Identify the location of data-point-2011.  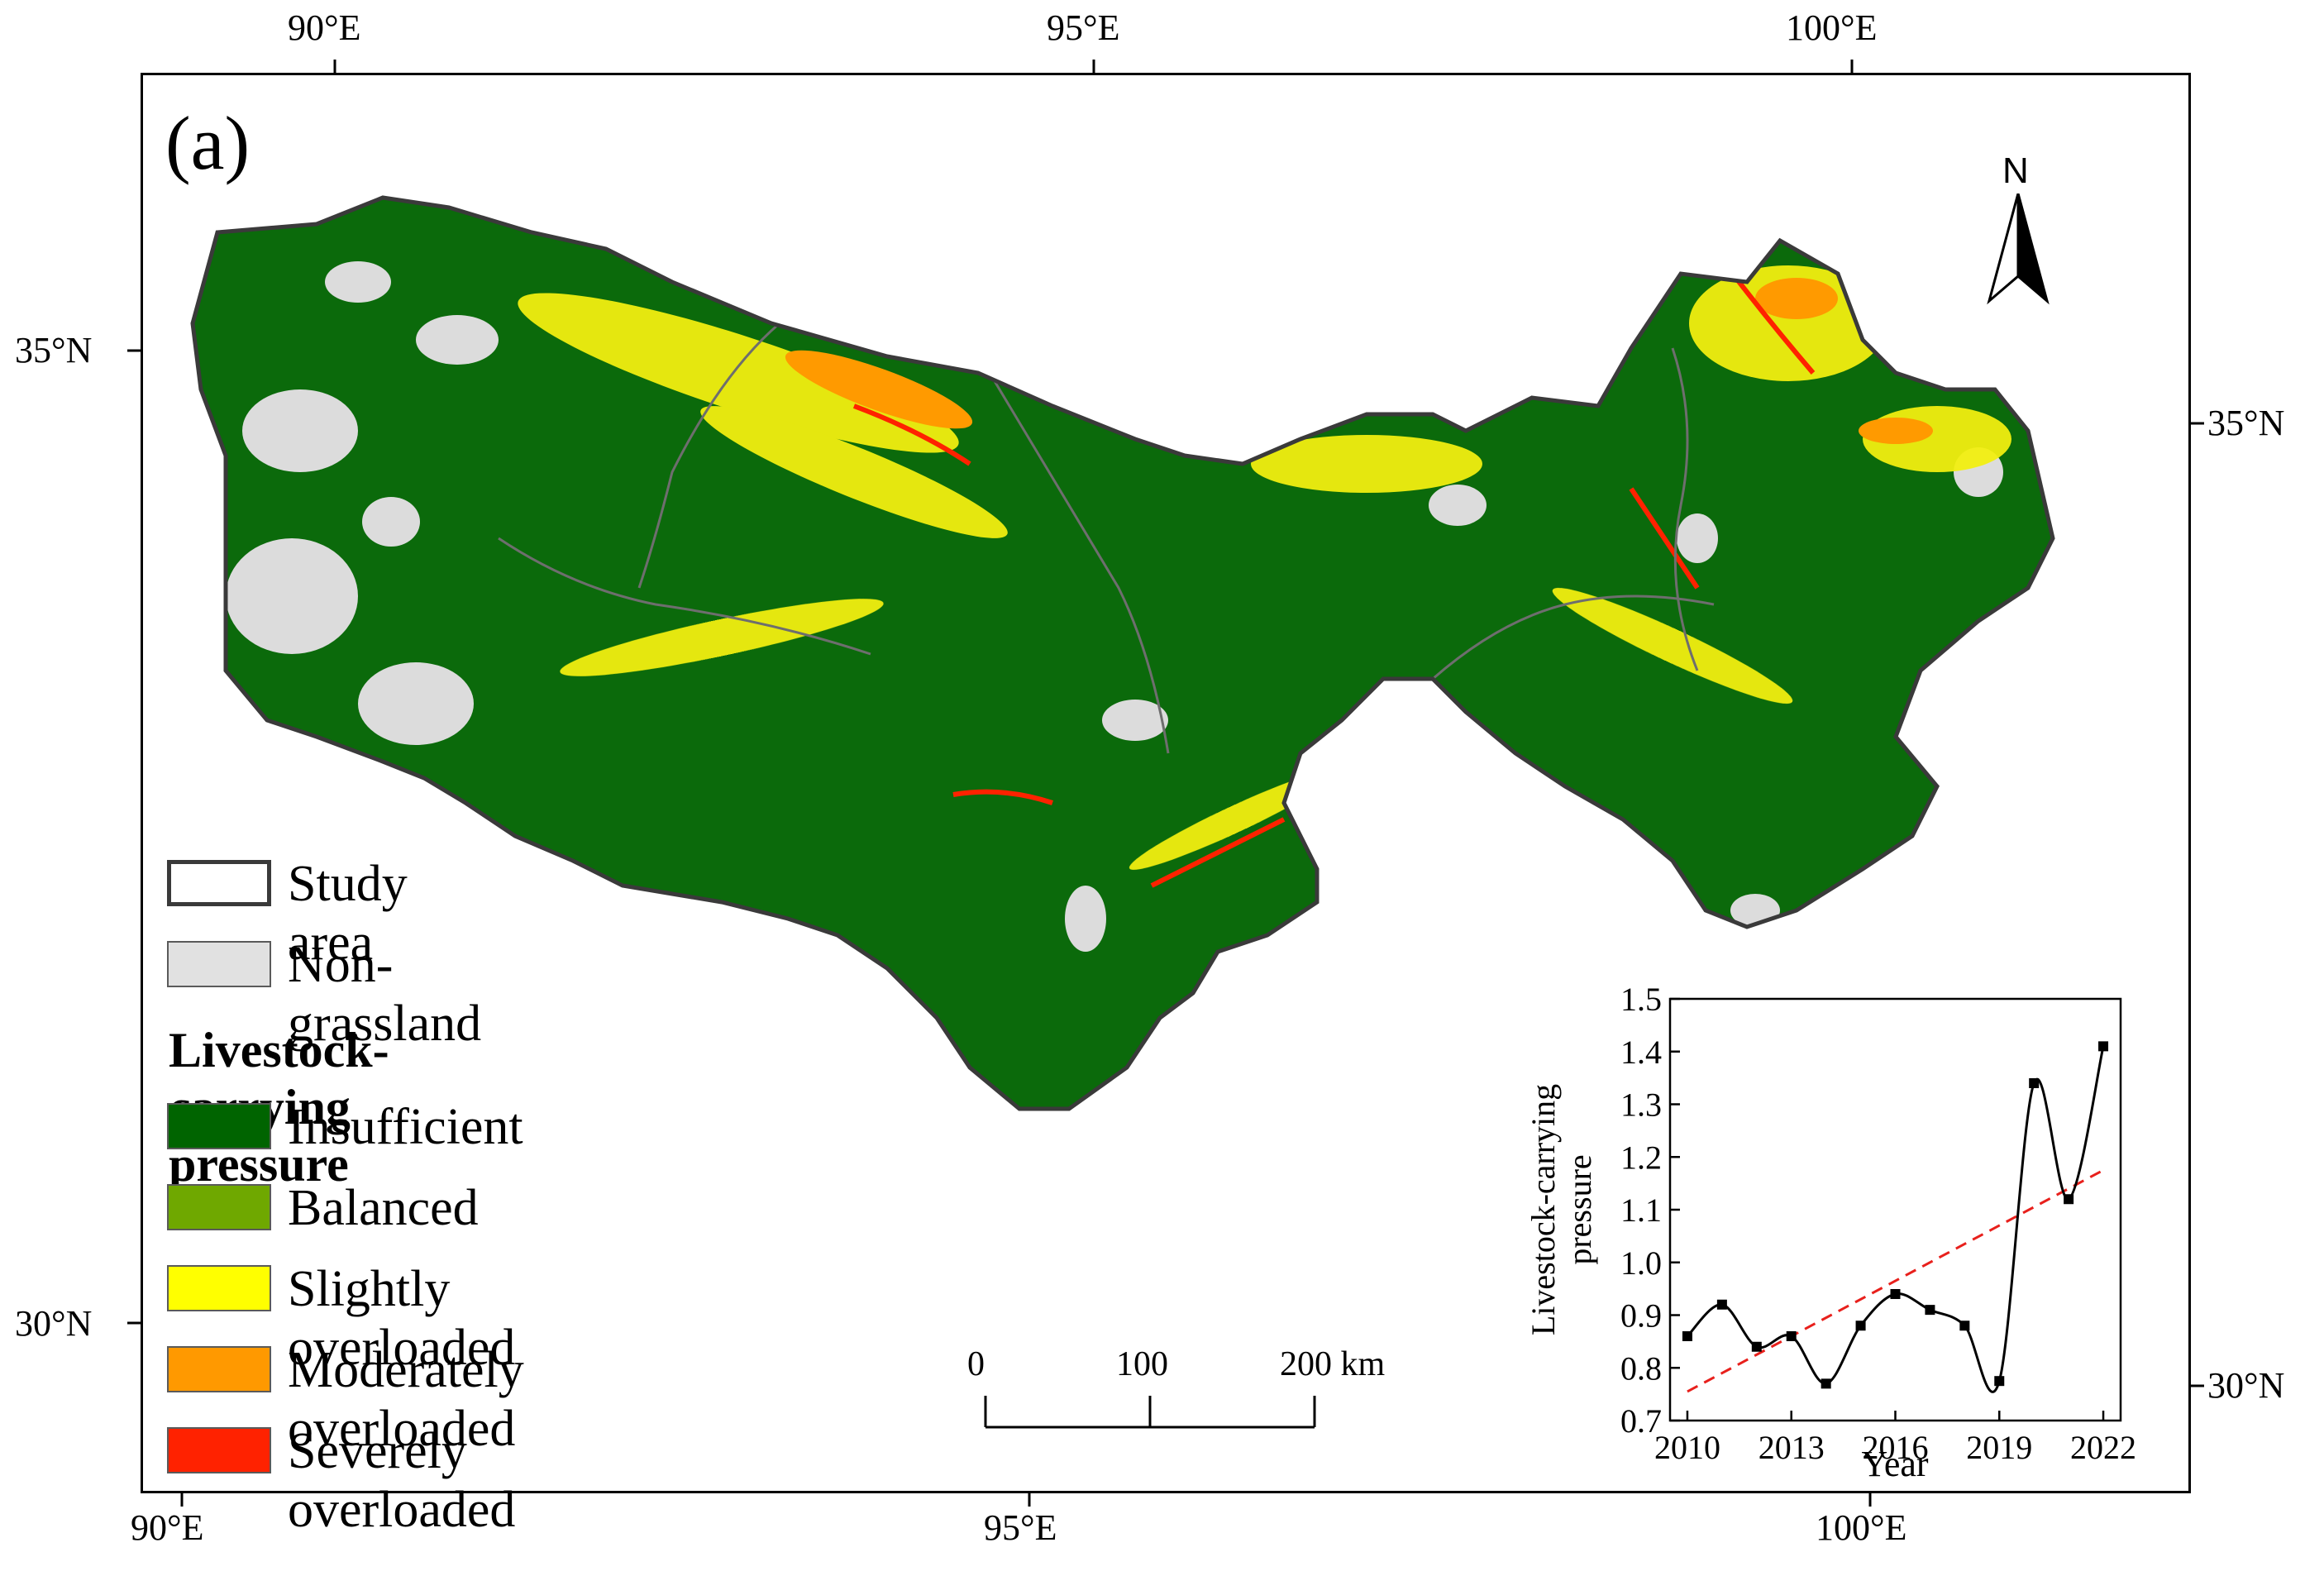
(1721, 1305).